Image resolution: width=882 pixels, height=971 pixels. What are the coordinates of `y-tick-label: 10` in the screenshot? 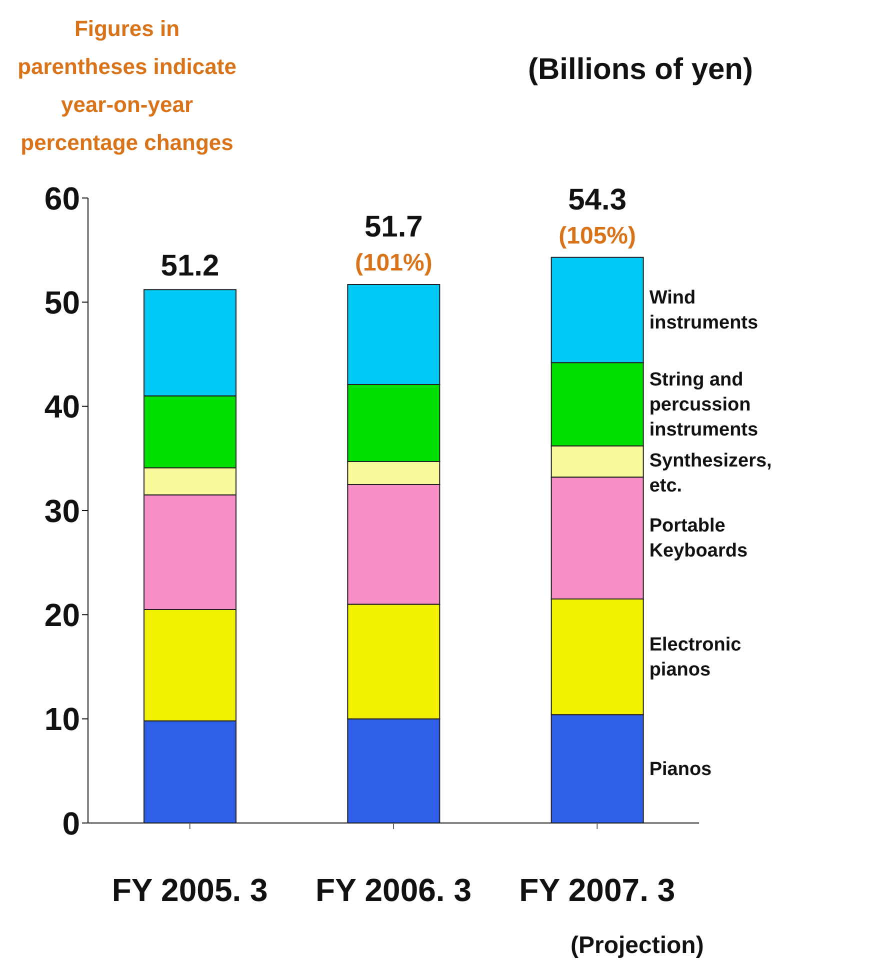 It's located at (62, 719).